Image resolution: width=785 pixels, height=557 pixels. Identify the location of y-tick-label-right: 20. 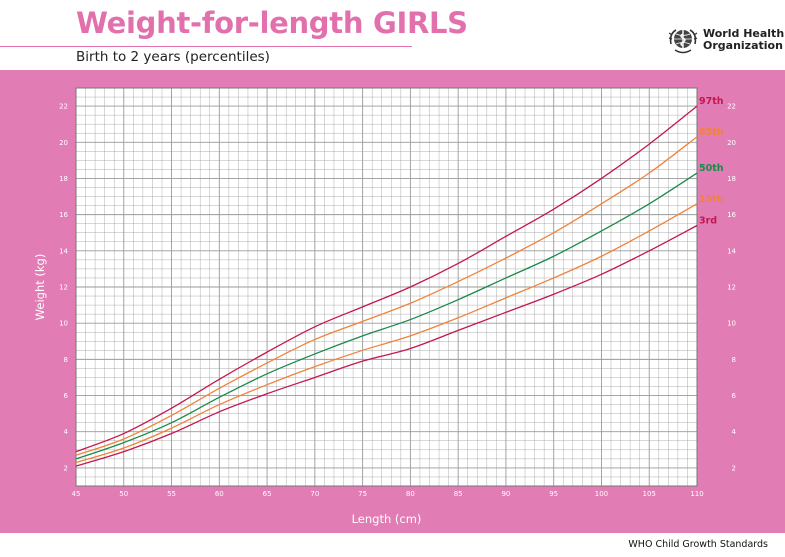
(731, 143).